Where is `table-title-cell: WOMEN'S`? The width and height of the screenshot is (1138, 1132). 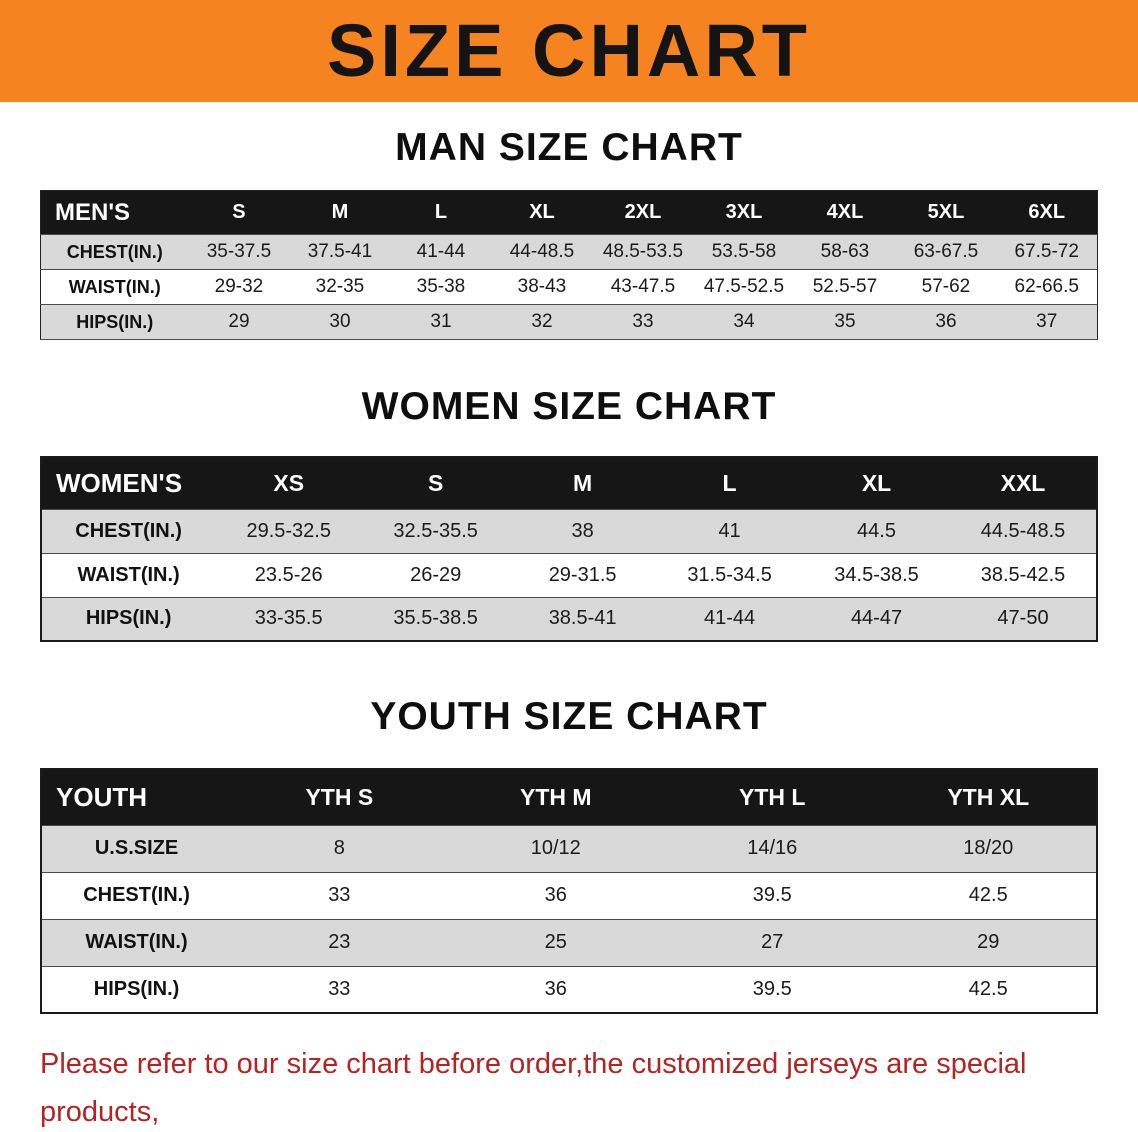
table-title-cell: WOMEN'S is located at coordinates (128, 483).